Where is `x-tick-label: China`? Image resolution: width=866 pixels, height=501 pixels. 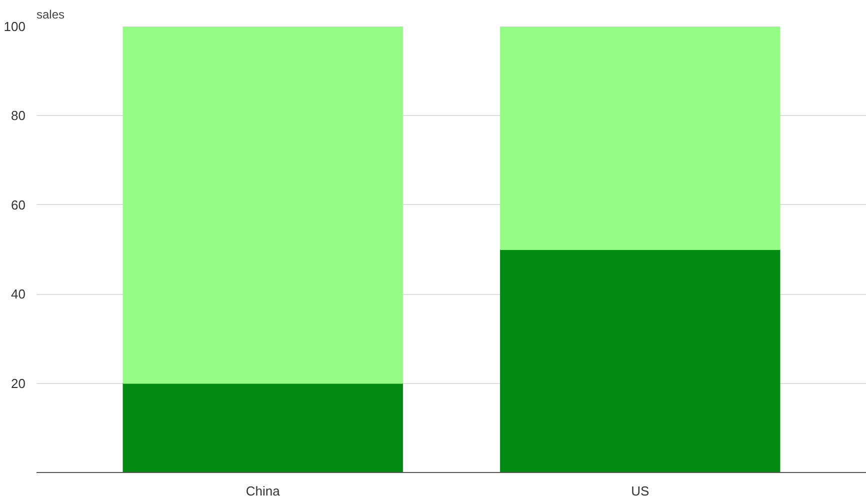
x-tick-label: China is located at coordinates (263, 491).